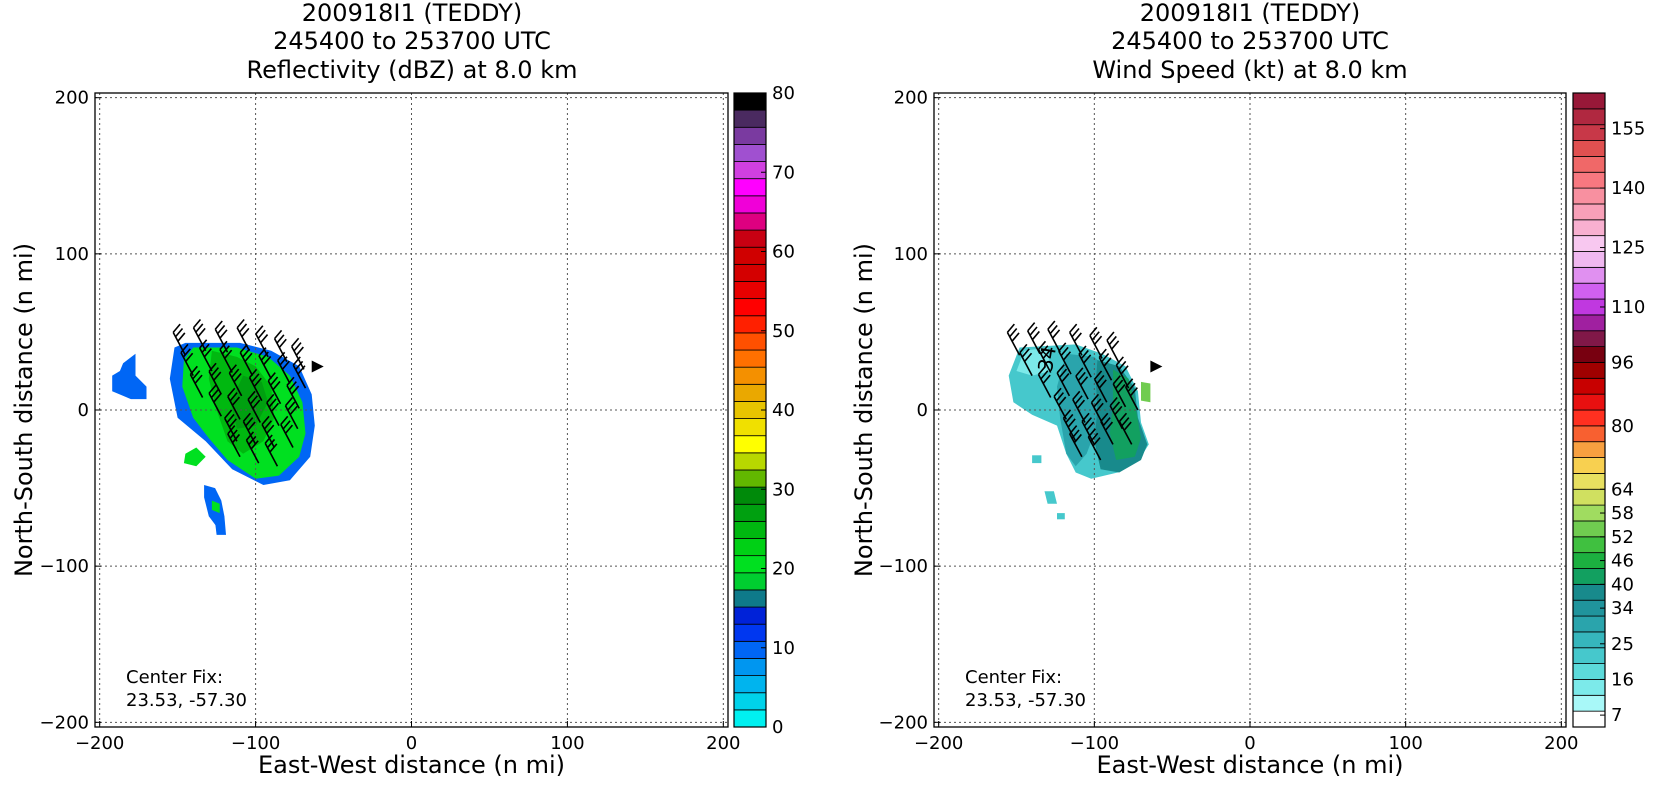  Describe the element at coordinates (1094, 743) in the screenshot. I see `x-tick-label: −100` at that location.